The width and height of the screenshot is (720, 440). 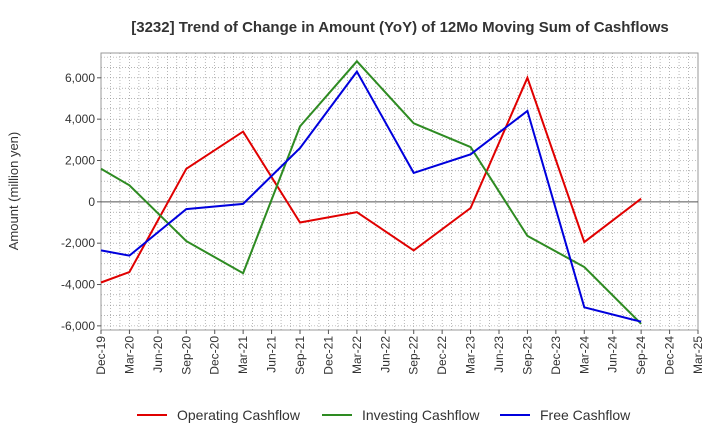 I want to click on y-tick-label: 2,000, so click(x=80, y=160).